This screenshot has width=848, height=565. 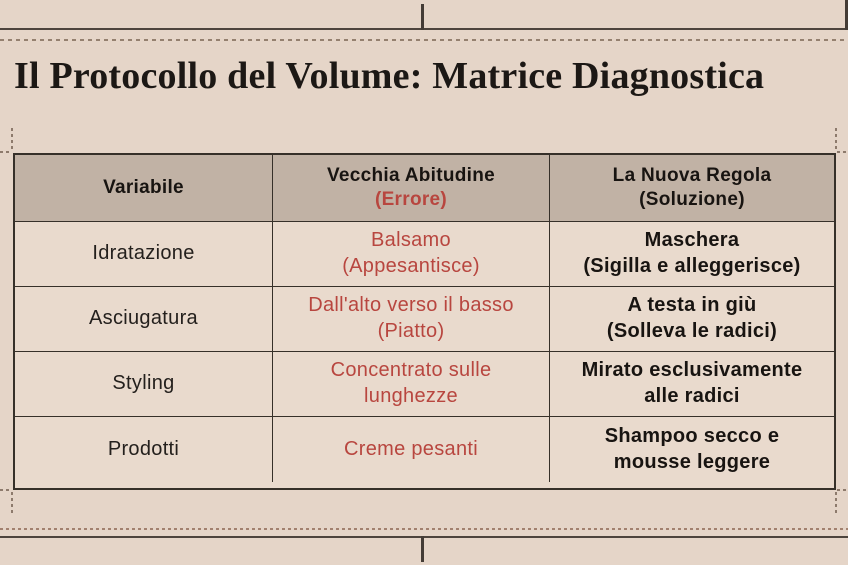 What do you see at coordinates (424, 529) in the screenshot?
I see `bottom-dashed-line` at bounding box center [424, 529].